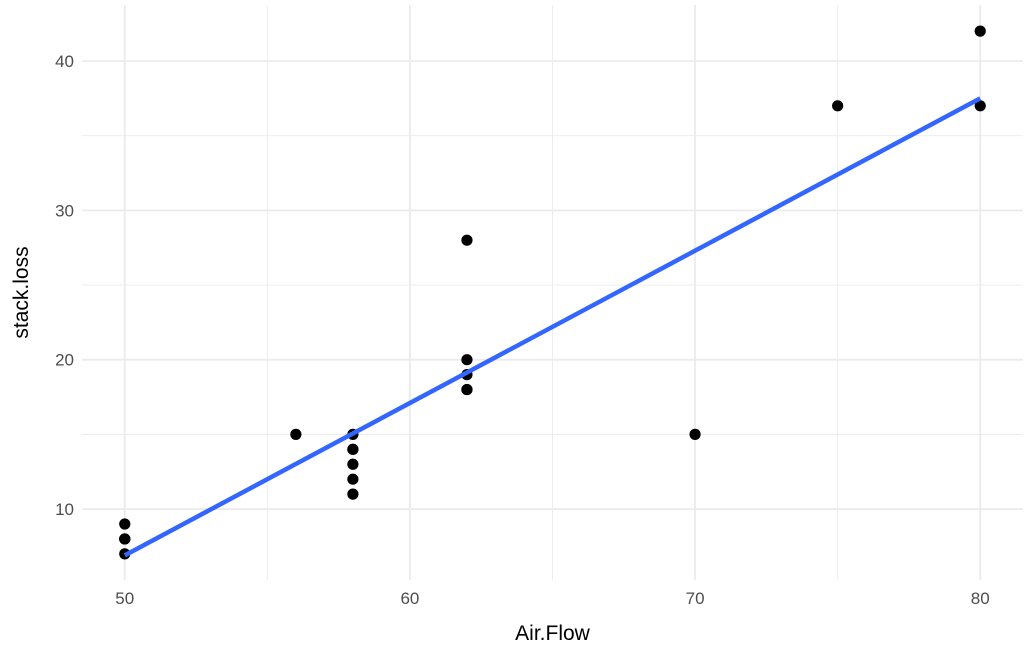  Describe the element at coordinates (553, 633) in the screenshot. I see `x-axis-title: Air.Flow` at that location.